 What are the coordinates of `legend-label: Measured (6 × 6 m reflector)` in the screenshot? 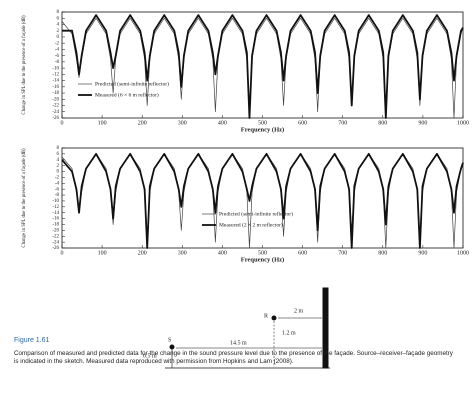 It's located at (127, 94).